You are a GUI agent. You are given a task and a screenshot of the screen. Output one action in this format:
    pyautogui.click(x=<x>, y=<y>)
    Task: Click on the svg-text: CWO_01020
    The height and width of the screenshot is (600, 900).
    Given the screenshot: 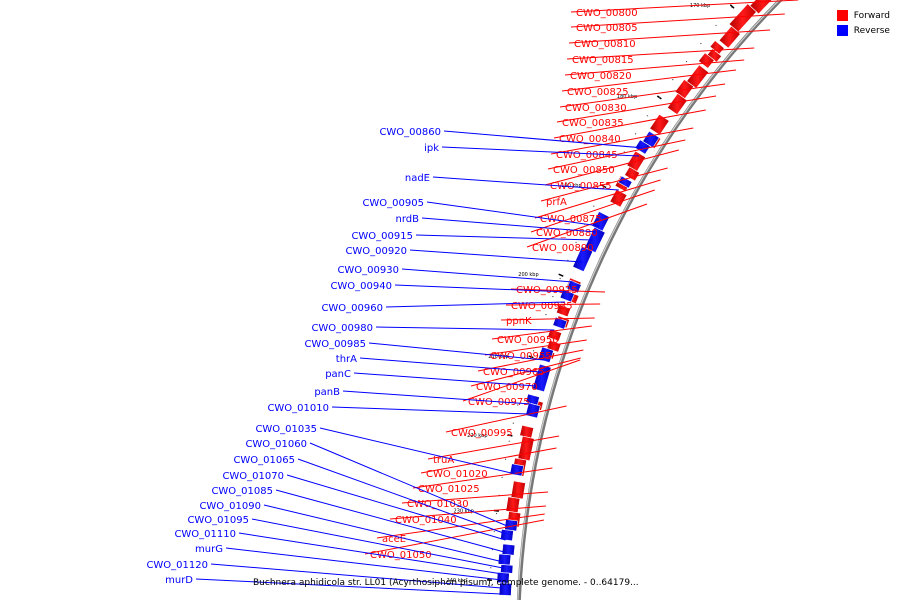 What is the action you would take?
    pyautogui.click(x=457, y=474)
    